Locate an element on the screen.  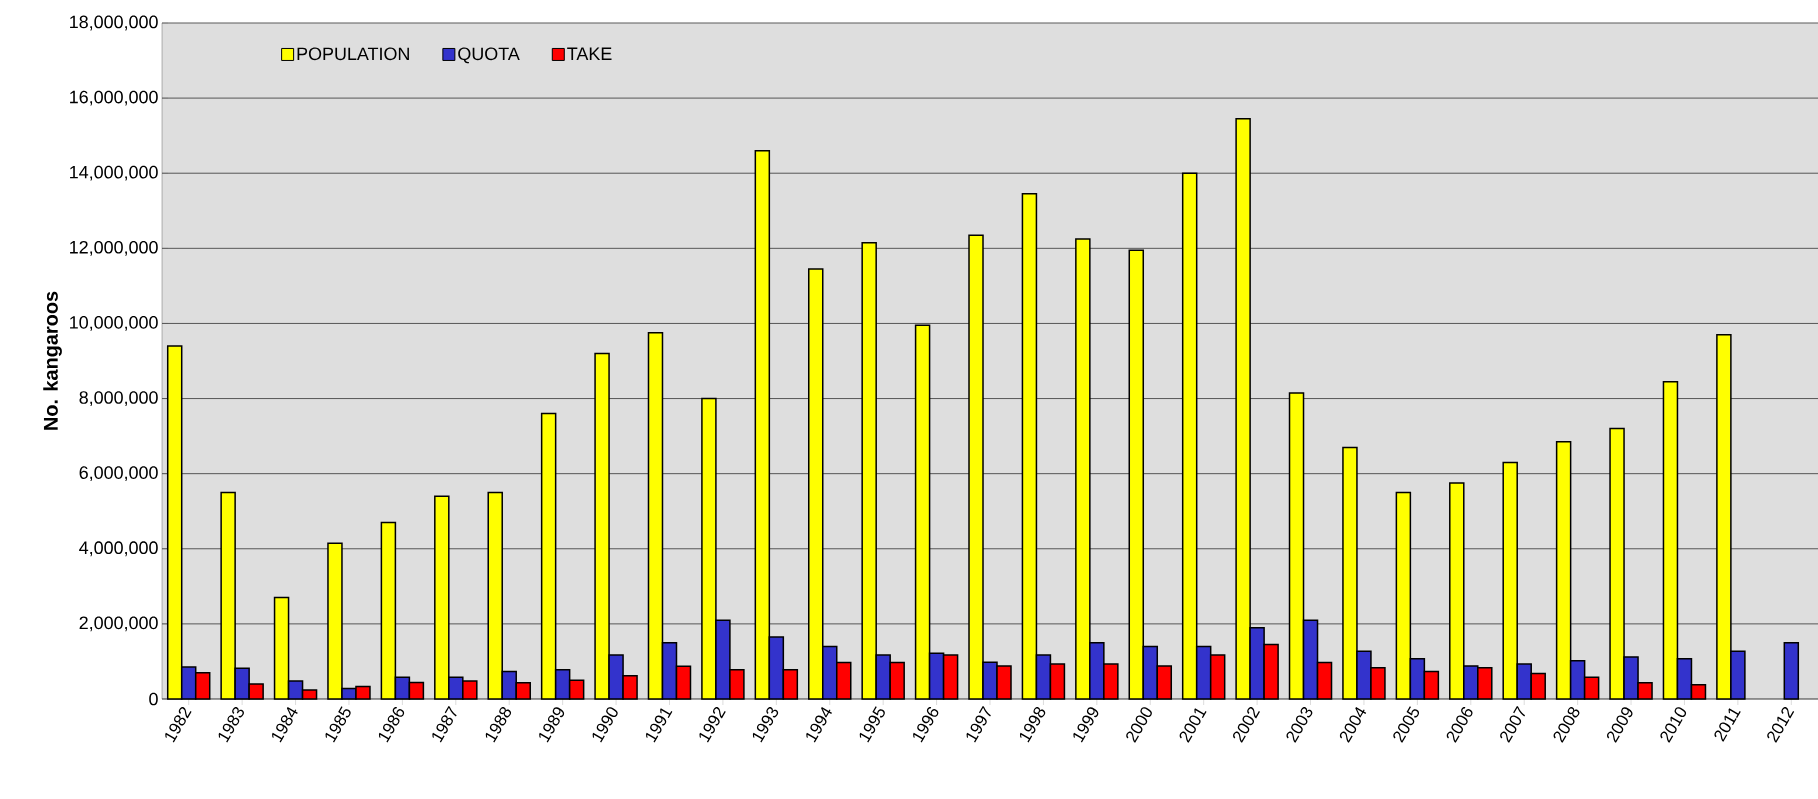
y-tick-label: 4,000,000 is located at coordinates (118, 549).